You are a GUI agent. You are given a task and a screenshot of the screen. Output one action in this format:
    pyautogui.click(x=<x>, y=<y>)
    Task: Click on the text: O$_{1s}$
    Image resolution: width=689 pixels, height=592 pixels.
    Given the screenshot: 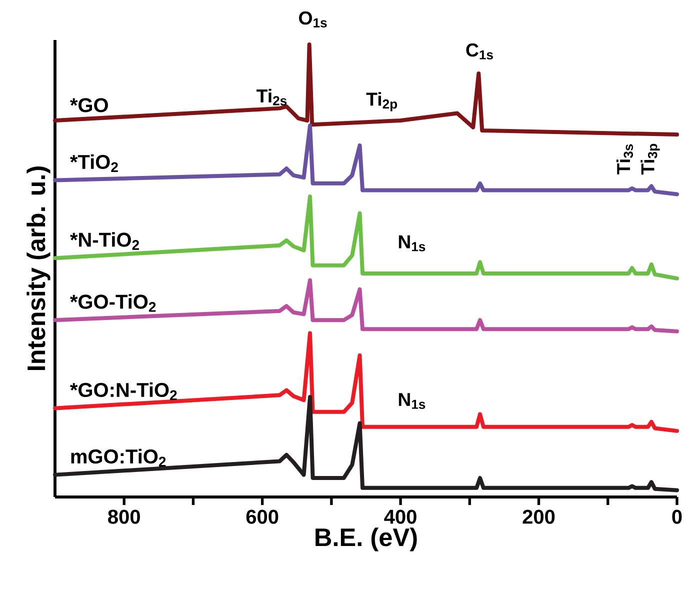 What is the action you would take?
    pyautogui.click(x=313, y=19)
    